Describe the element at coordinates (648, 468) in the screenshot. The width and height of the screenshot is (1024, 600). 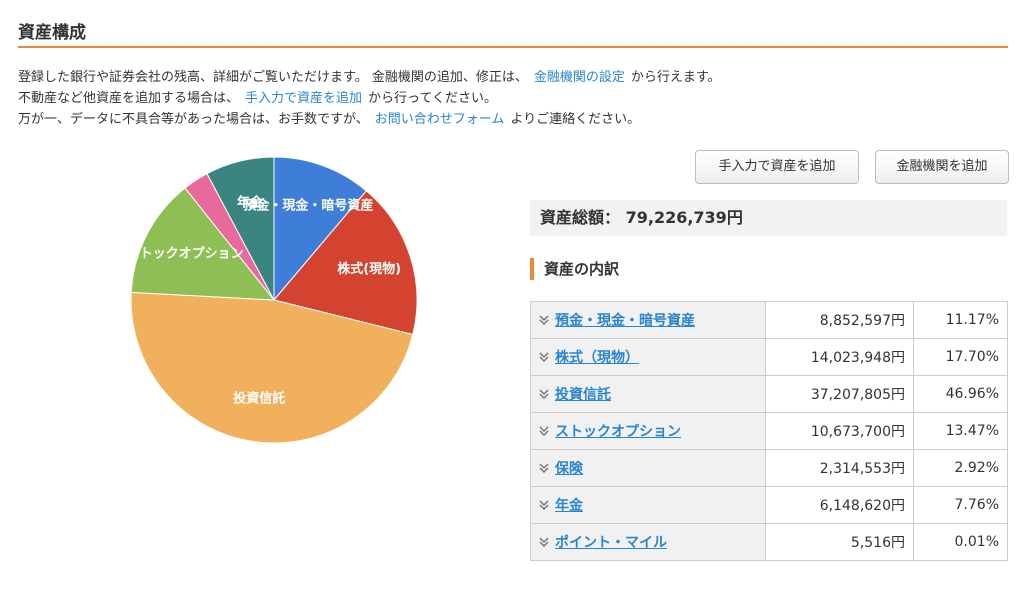
I see `name-cell: 保険` at that location.